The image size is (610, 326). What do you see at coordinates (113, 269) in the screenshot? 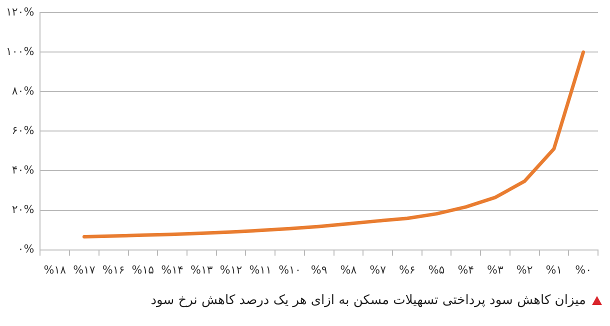
I see `x-tick-label: %۱۶` at bounding box center [113, 269].